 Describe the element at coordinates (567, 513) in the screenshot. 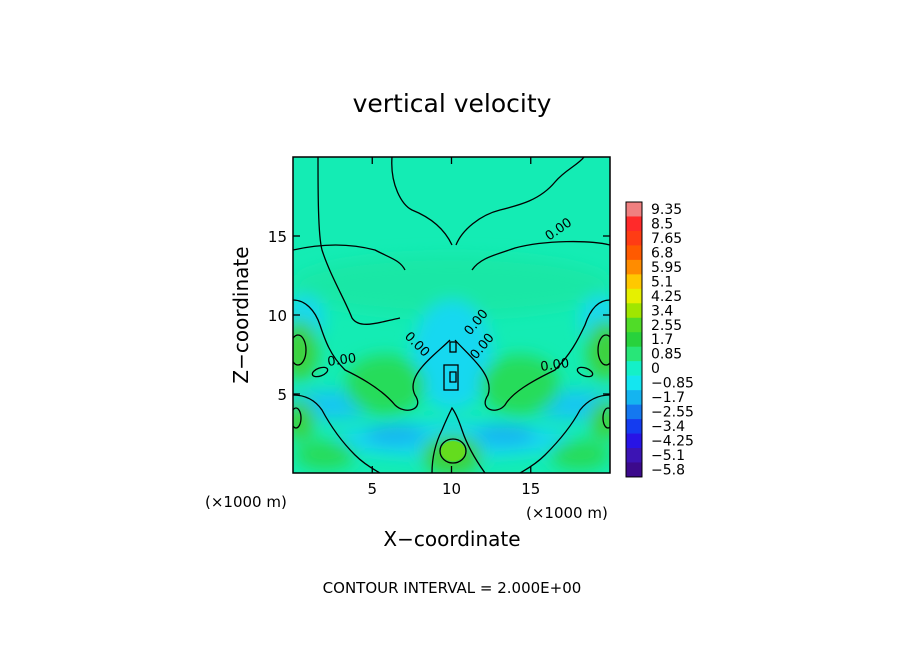

I see `x-unit-label-right: (×1000 m)` at that location.